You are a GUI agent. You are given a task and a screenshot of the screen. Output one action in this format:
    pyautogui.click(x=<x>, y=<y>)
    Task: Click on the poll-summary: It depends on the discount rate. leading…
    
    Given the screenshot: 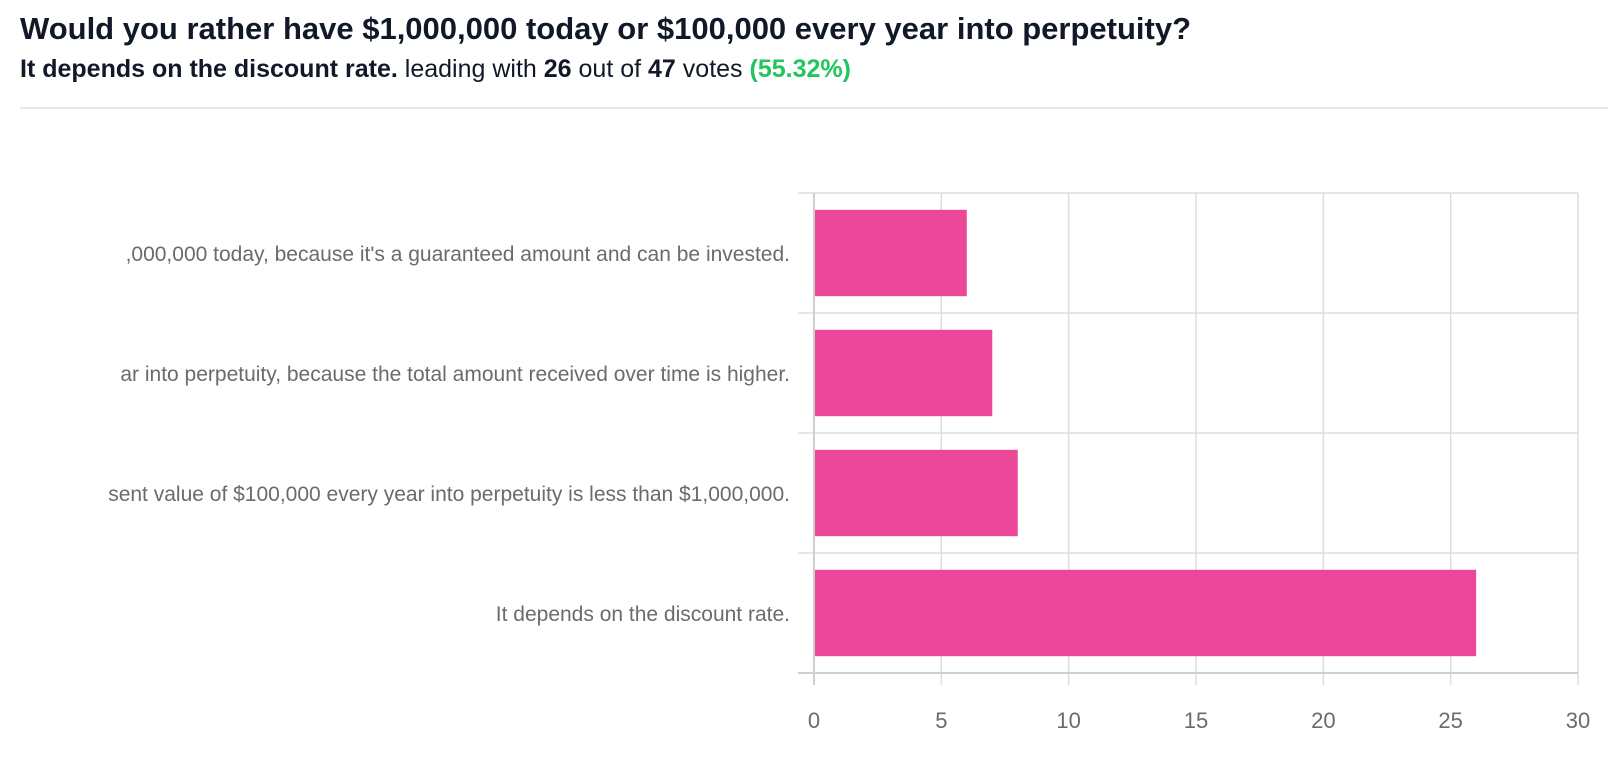 What is the action you would take?
    pyautogui.click(x=815, y=69)
    